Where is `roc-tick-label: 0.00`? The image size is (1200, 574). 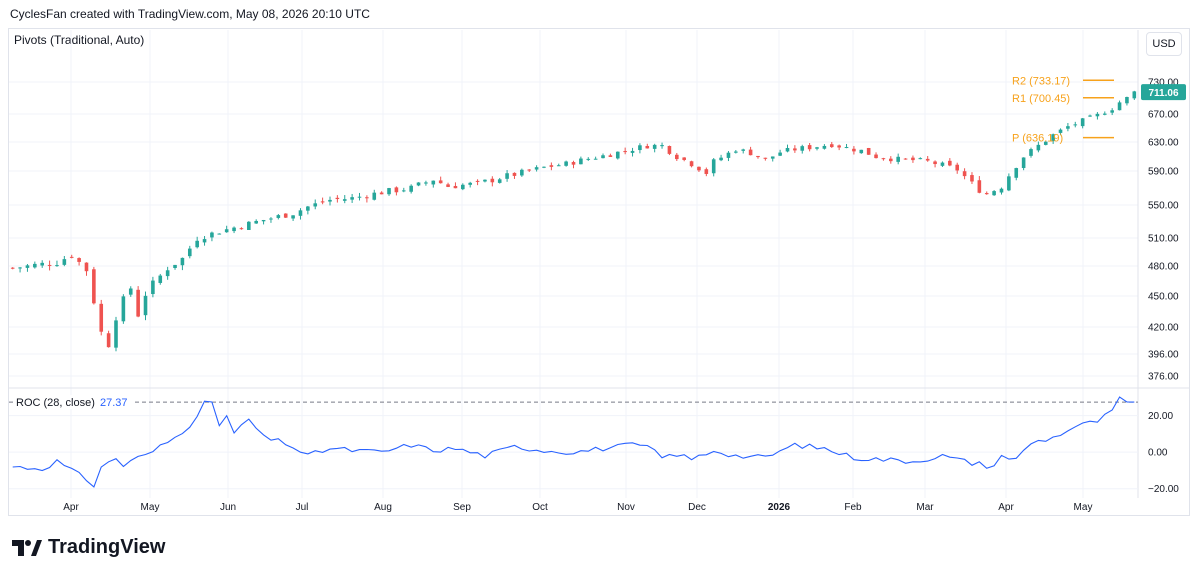 roc-tick-label: 0.00 is located at coordinates (1158, 453).